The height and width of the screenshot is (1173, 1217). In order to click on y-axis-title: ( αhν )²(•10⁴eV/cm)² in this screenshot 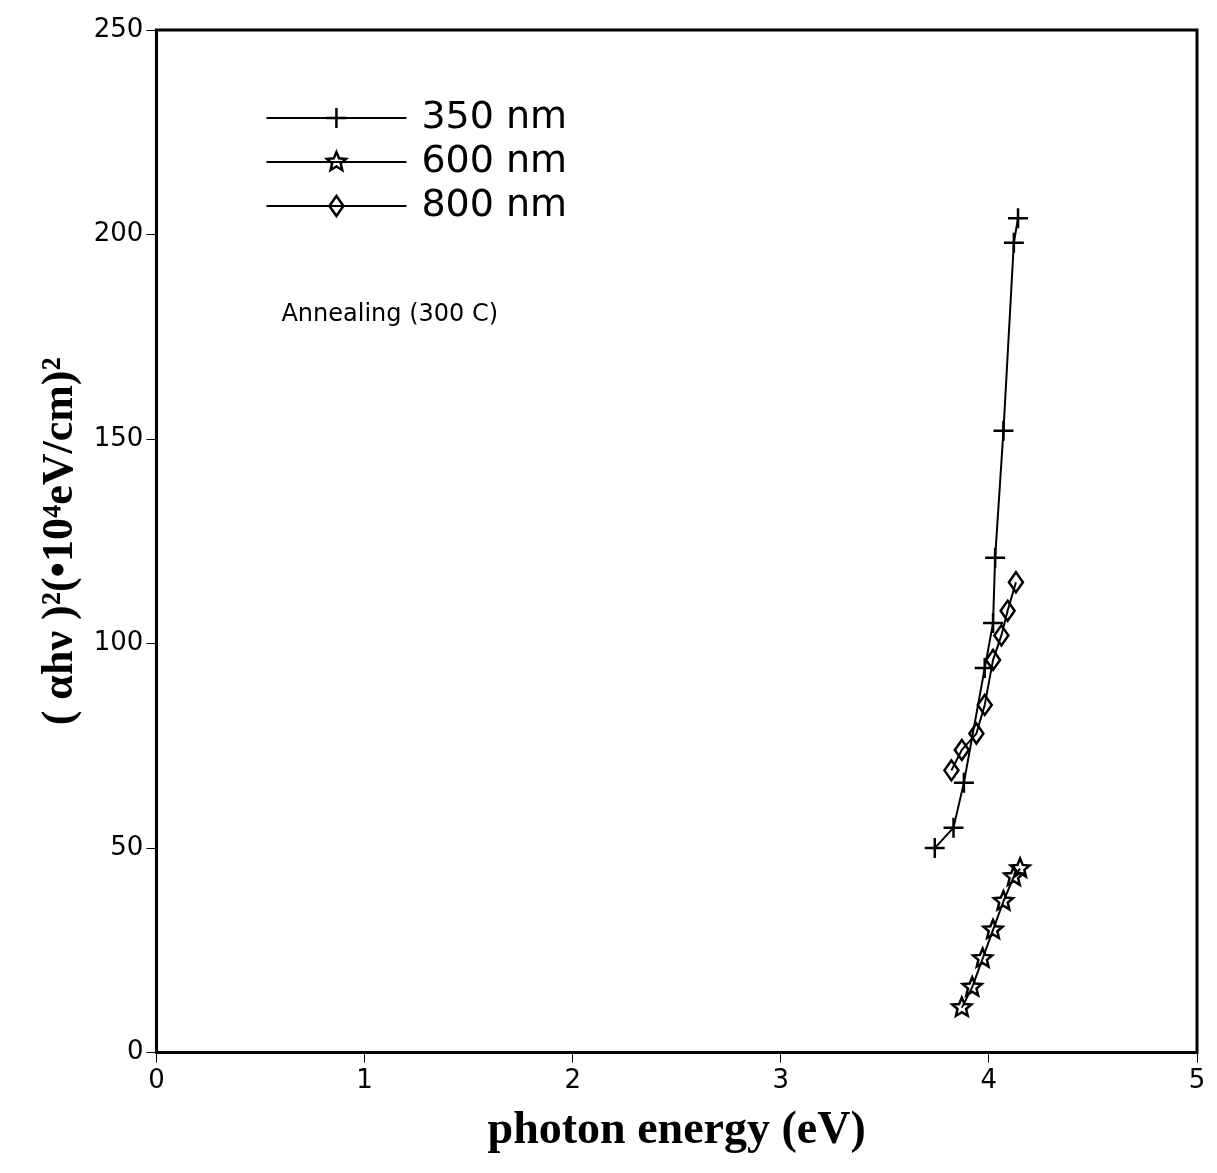, I will do `click(57, 541)`.